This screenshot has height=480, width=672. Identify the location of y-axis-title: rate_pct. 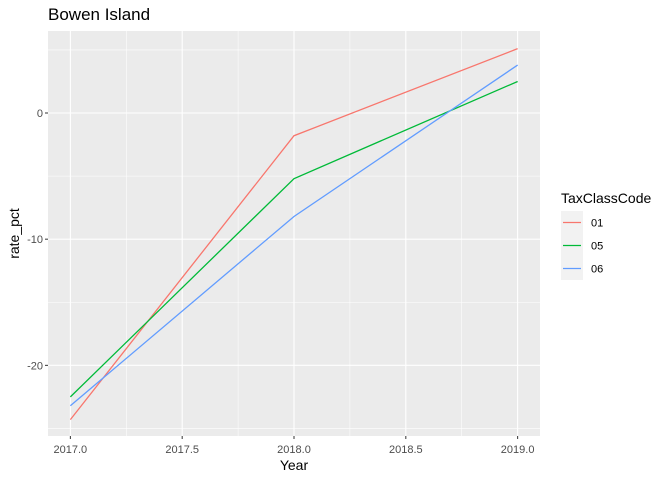
(14, 233).